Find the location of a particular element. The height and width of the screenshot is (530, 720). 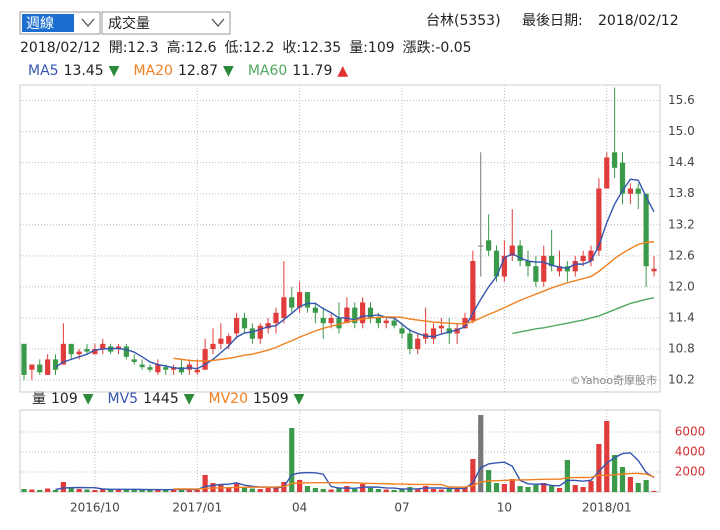

ma-legend: MA5 13.45 ▼ MA20 12.87 ▼ MA60 11.79 ▲ is located at coordinates (188, 71).